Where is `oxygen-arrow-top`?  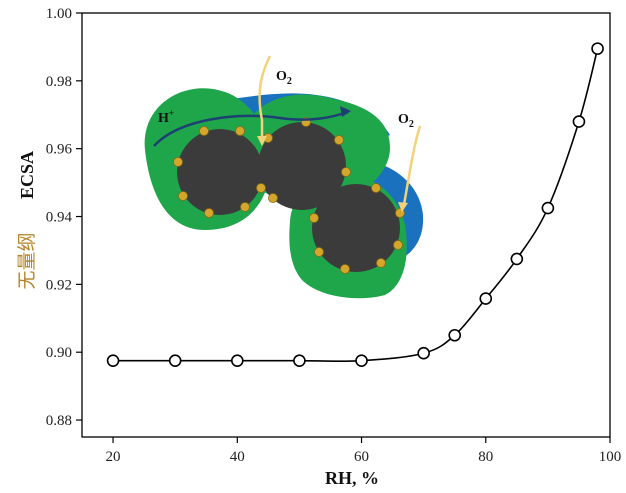
oxygen-arrow-top is located at coordinates (265, 97).